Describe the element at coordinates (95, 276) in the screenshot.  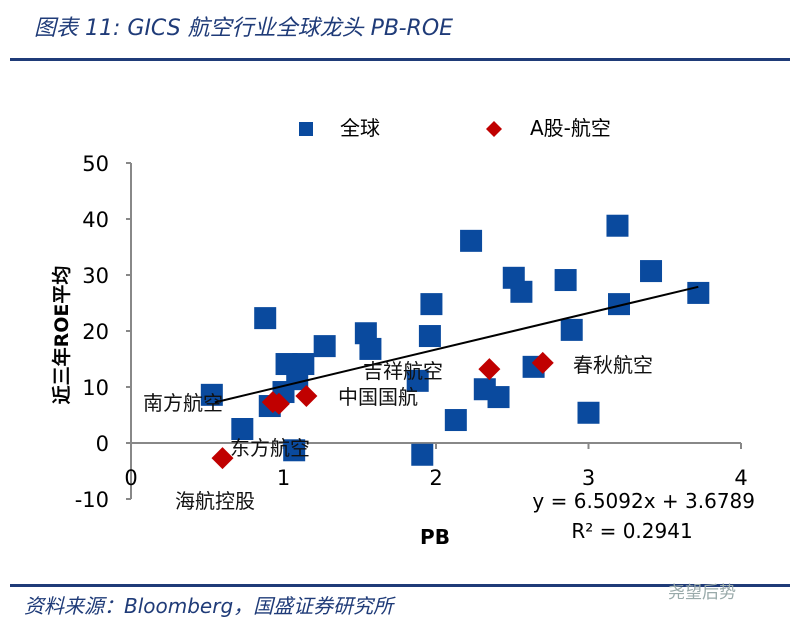
I see `y-tick-label: 30` at that location.